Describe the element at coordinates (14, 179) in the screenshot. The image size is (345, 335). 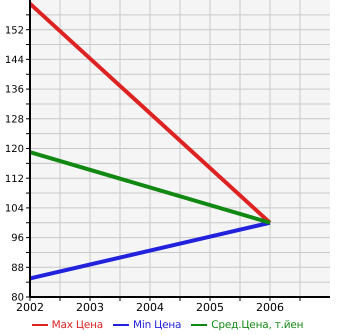
I see `y-tick-label: 112` at that location.